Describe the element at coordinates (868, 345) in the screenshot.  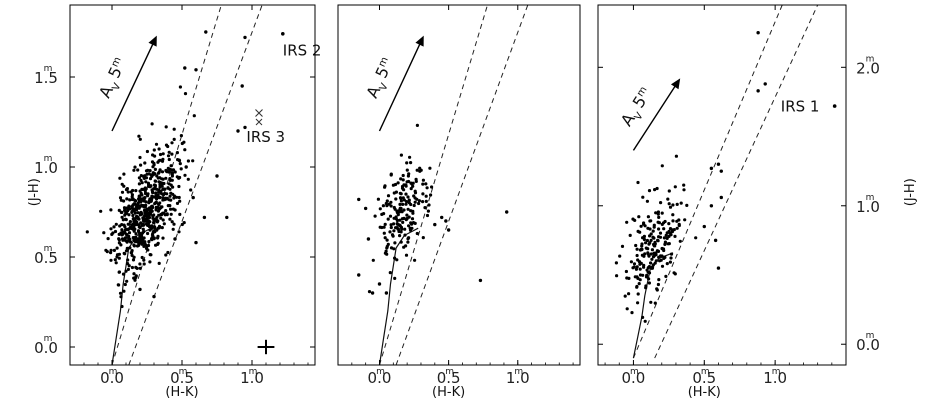
I see `y-tick-label: 0.0` at that location.